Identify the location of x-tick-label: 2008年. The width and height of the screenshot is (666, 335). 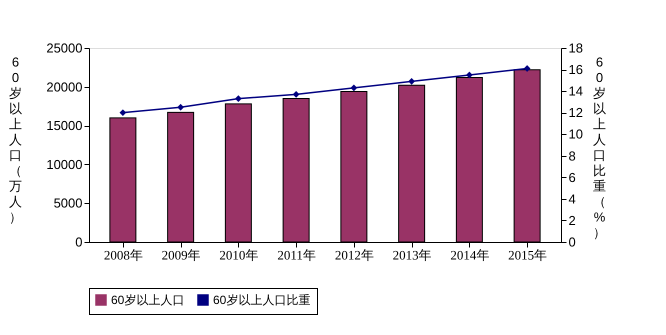
(123, 255).